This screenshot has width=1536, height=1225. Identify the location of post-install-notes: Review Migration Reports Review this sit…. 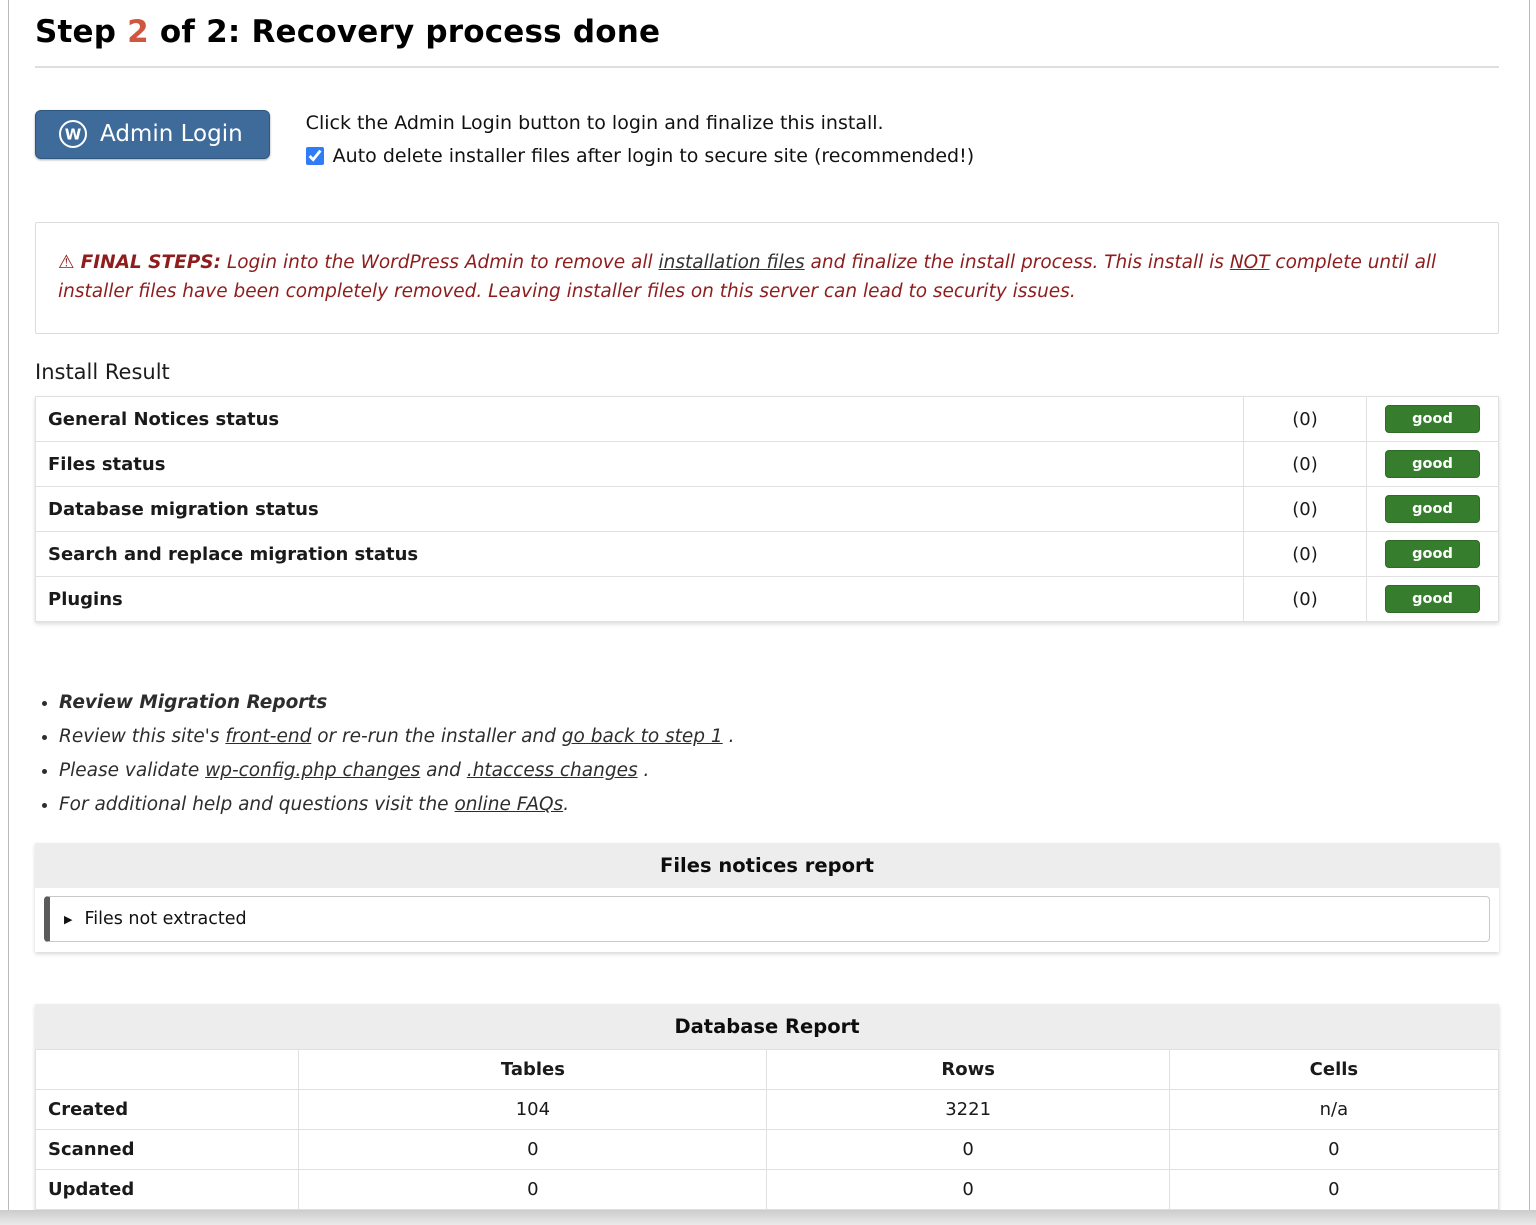
(767, 753).